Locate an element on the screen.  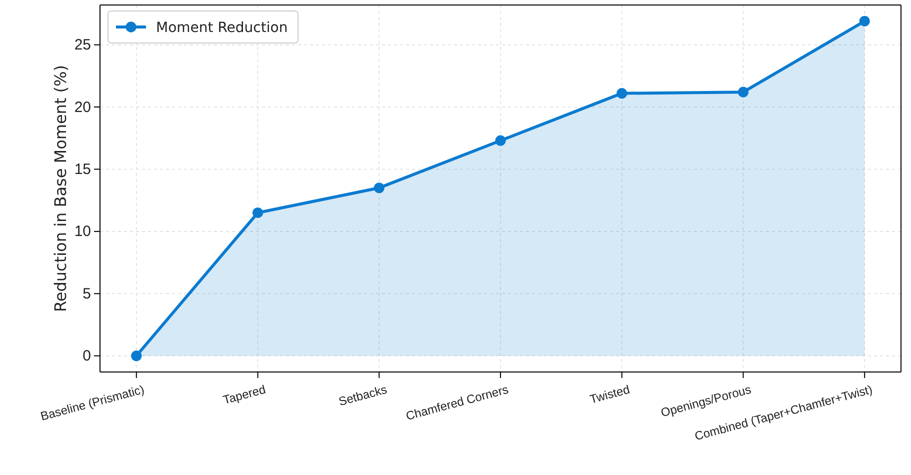
y-tick-label: 15 is located at coordinates (82, 169).